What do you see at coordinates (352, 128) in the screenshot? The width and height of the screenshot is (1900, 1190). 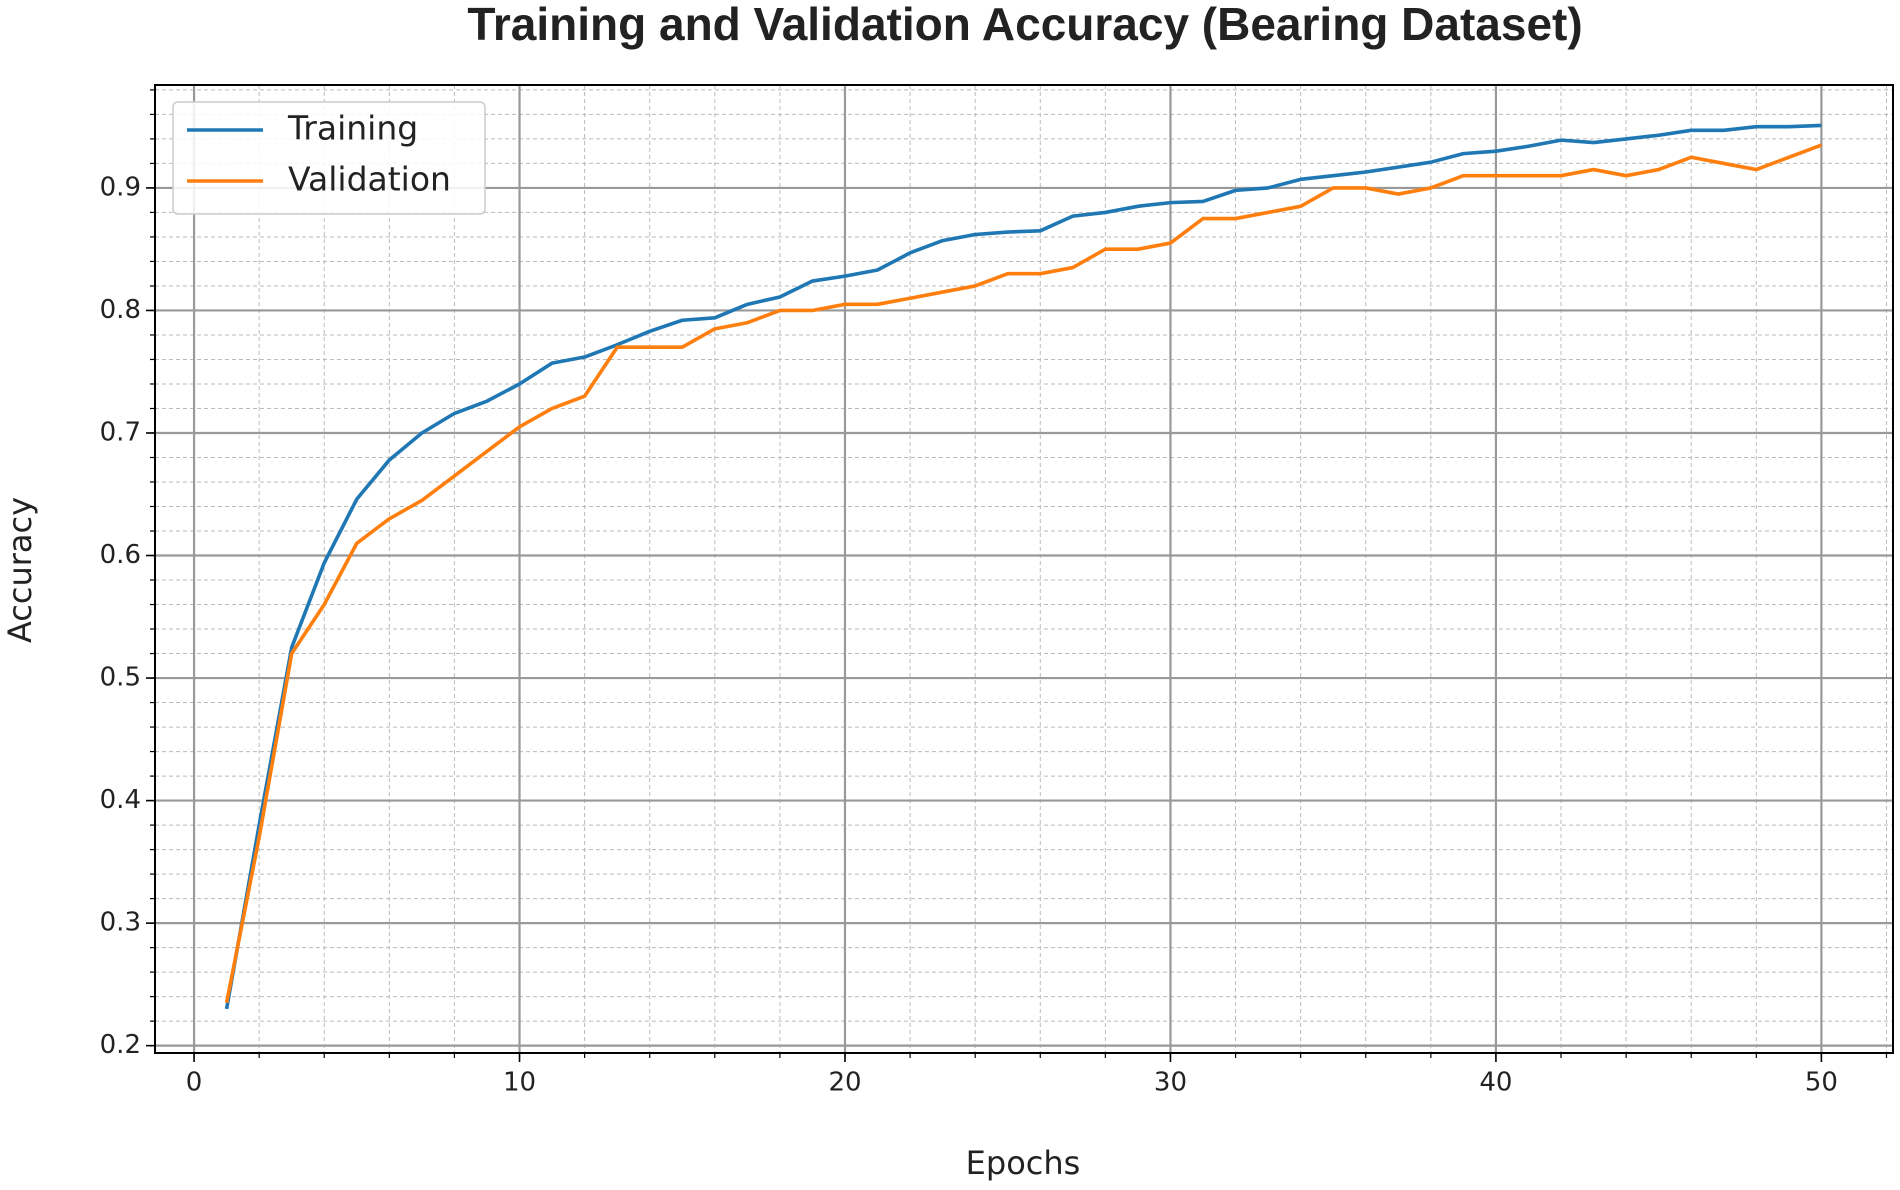 I see `legend-label: Training` at bounding box center [352, 128].